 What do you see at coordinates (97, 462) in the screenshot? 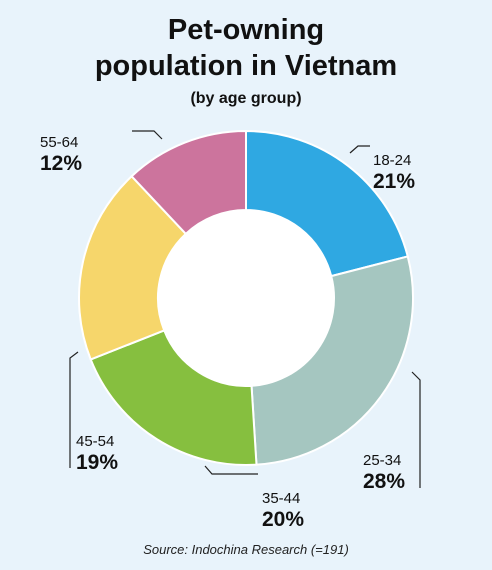
I see `value-45-54: 19%` at bounding box center [97, 462].